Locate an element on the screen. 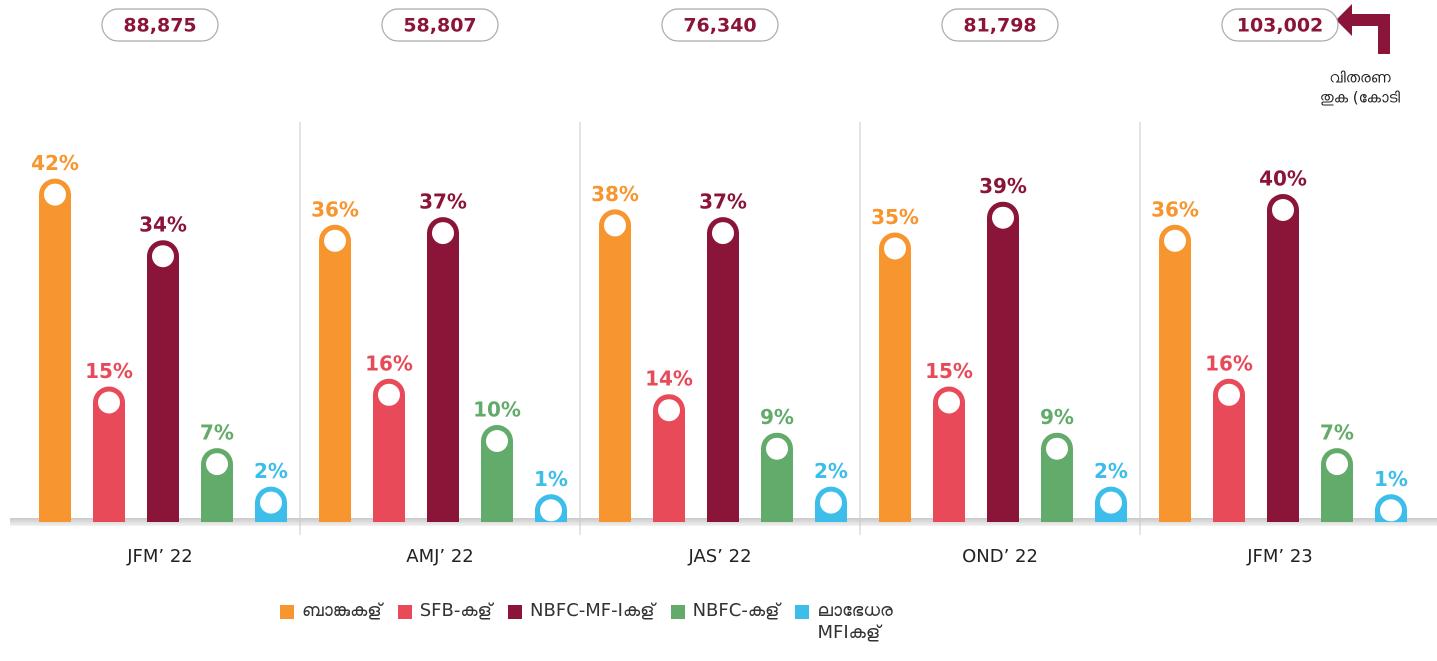  data-label: 39% is located at coordinates (1003, 186).